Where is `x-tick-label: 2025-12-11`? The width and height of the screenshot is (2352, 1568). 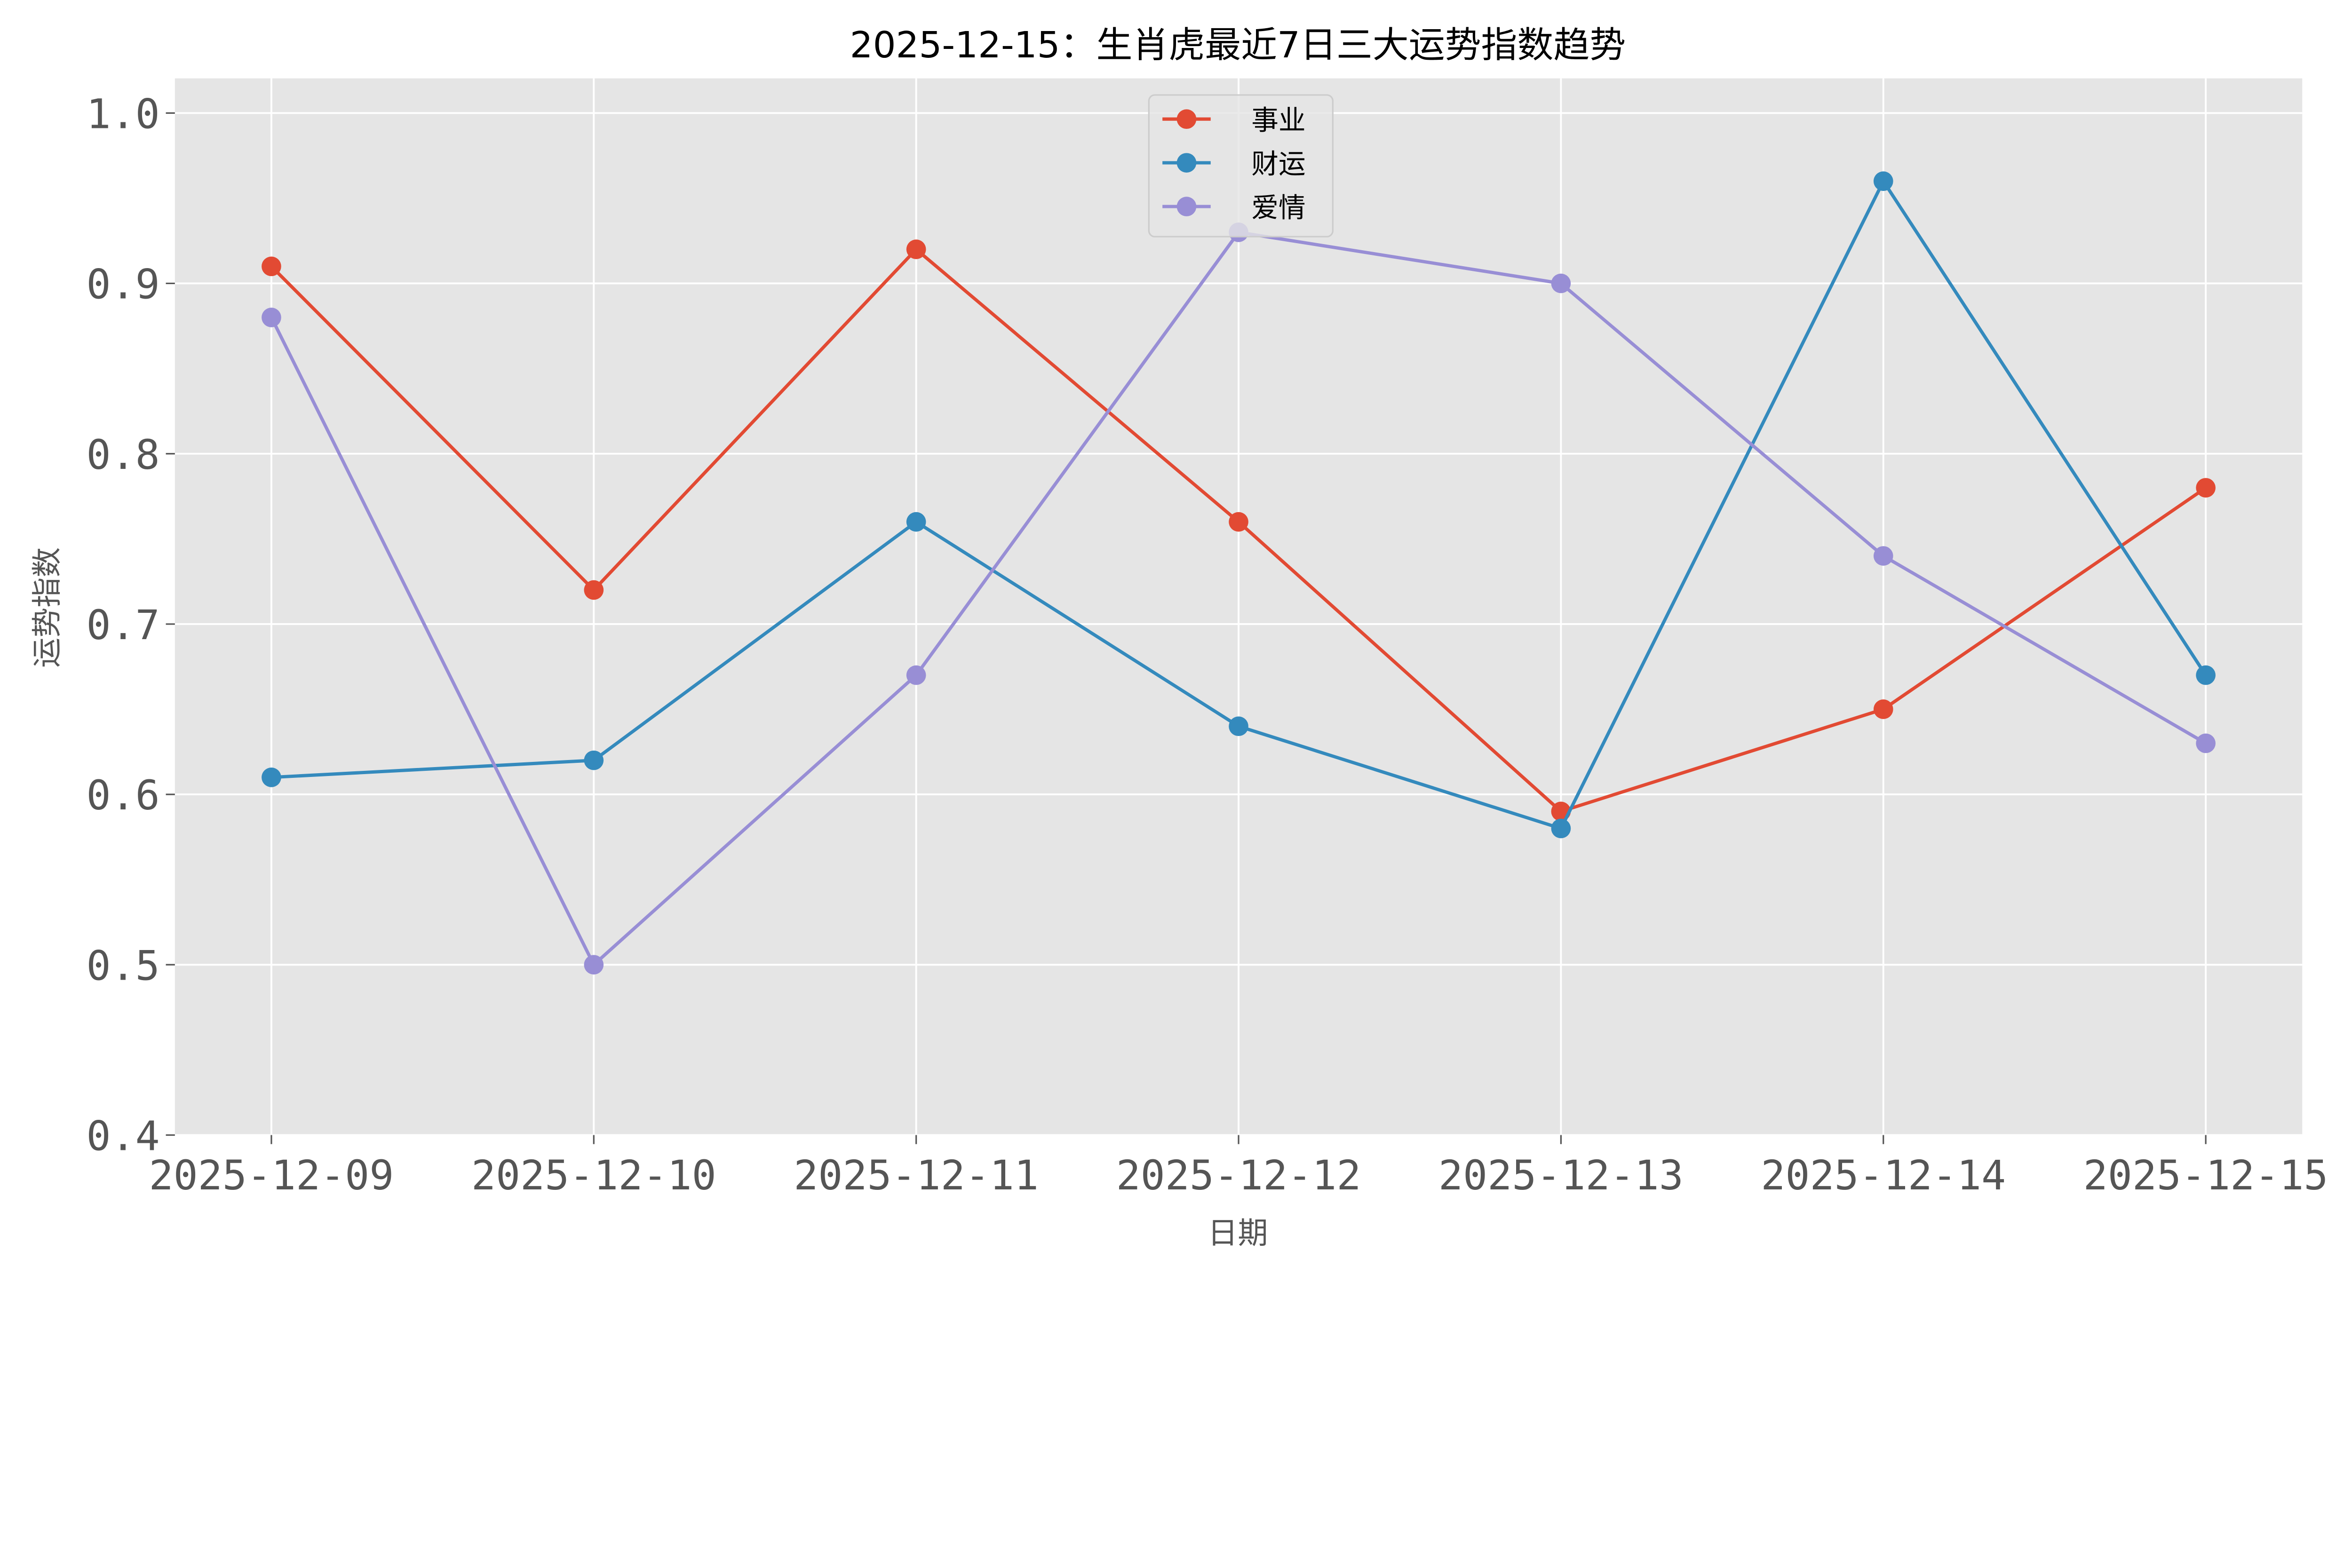
x-tick-label: 2025-12-11 is located at coordinates (916, 1175).